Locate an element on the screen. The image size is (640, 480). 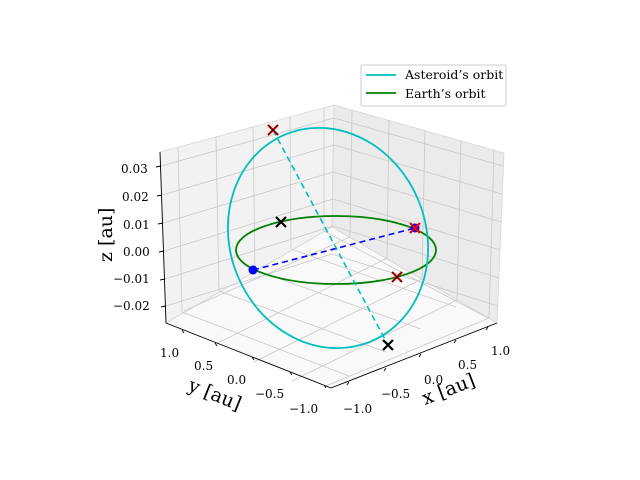
z-tick-label-3: 0.01 is located at coordinates (136, 225).